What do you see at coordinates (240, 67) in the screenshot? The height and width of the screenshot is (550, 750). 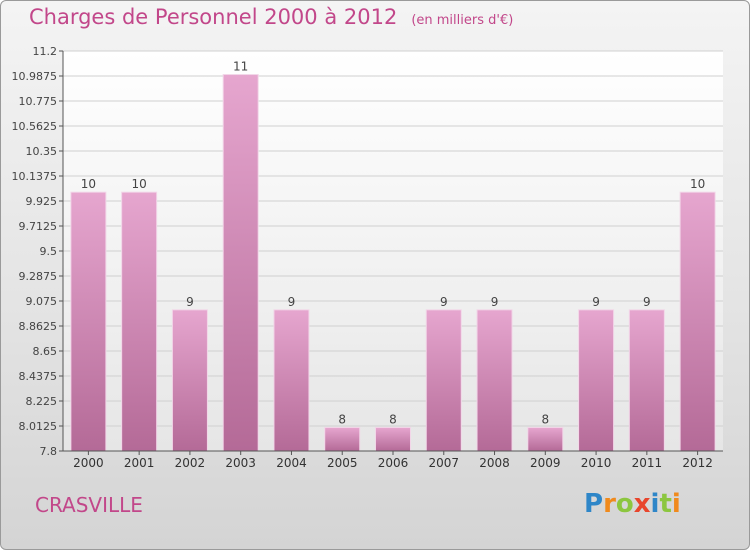 I see `data-label: 11` at bounding box center [240, 67].